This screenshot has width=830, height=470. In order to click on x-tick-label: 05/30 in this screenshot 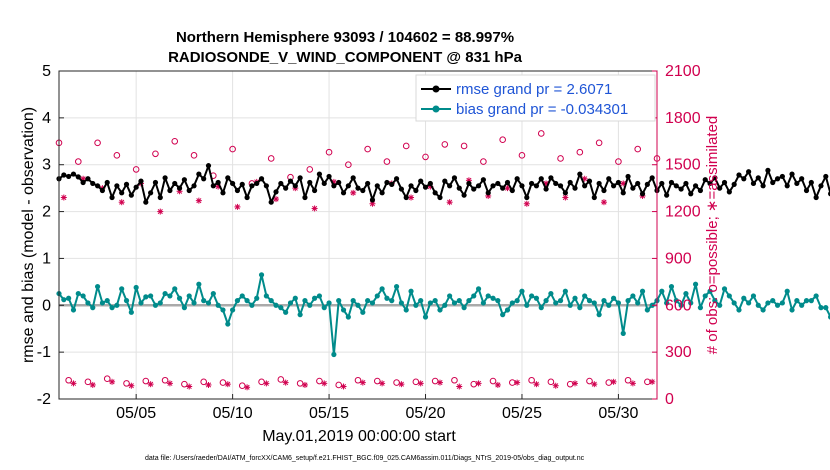, I will do `click(618, 413)`.